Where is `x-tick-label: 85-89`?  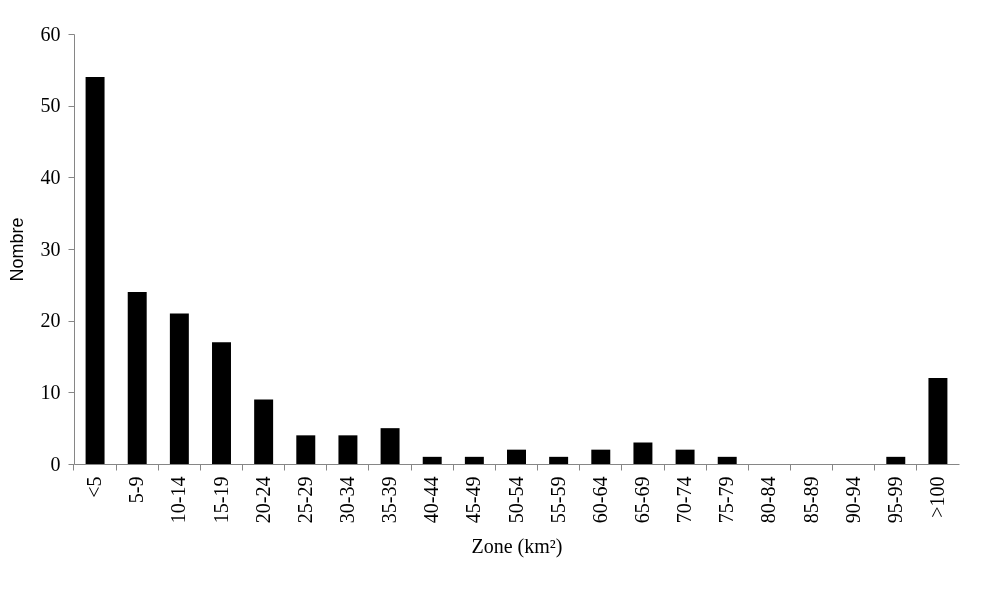 x-tick-label: 85-89 is located at coordinates (810, 500).